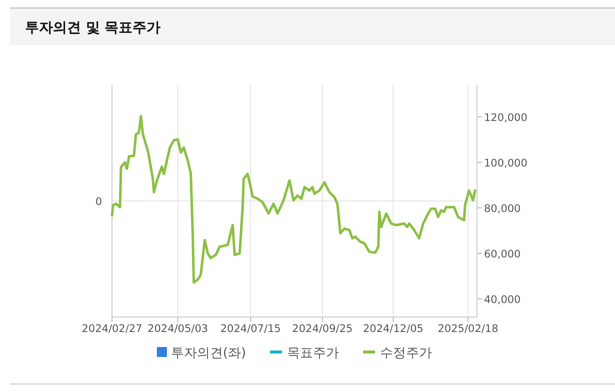 The height and width of the screenshot is (392, 615). I want to click on x-tick-label: 2024/09/25, so click(322, 329).